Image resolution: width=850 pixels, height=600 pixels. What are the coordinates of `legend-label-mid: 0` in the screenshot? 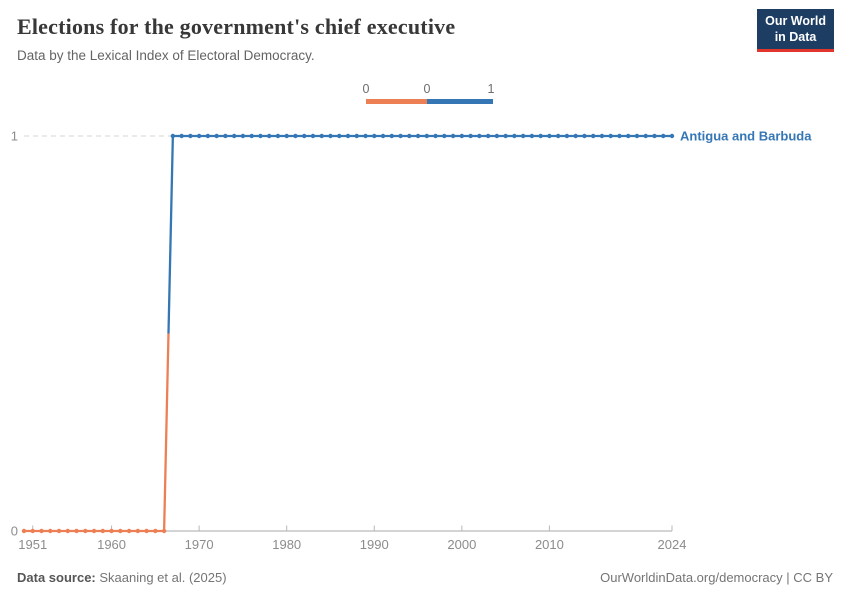 It's located at (427, 89).